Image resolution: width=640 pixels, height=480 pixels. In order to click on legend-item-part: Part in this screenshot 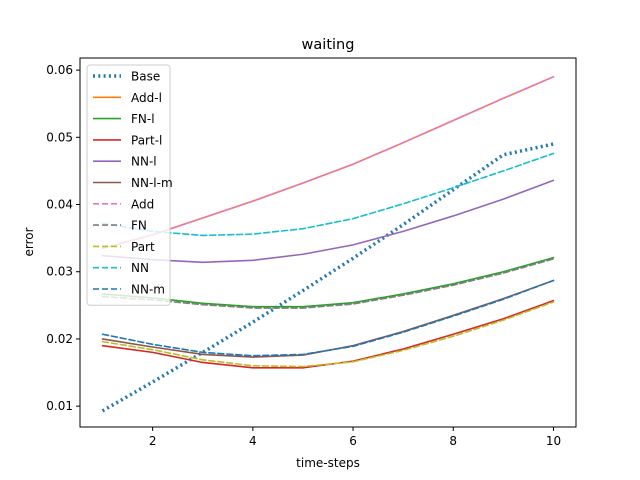, I will do `click(124, 247)`.